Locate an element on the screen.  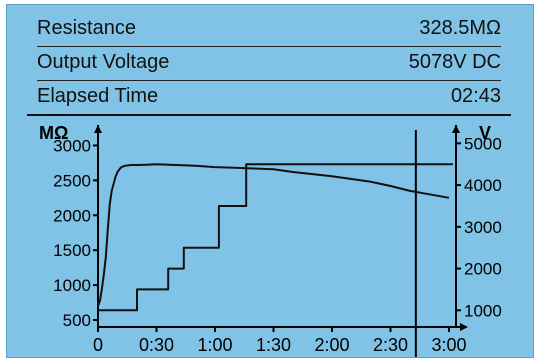
left-tick-label: 2000 is located at coordinates (72, 215).